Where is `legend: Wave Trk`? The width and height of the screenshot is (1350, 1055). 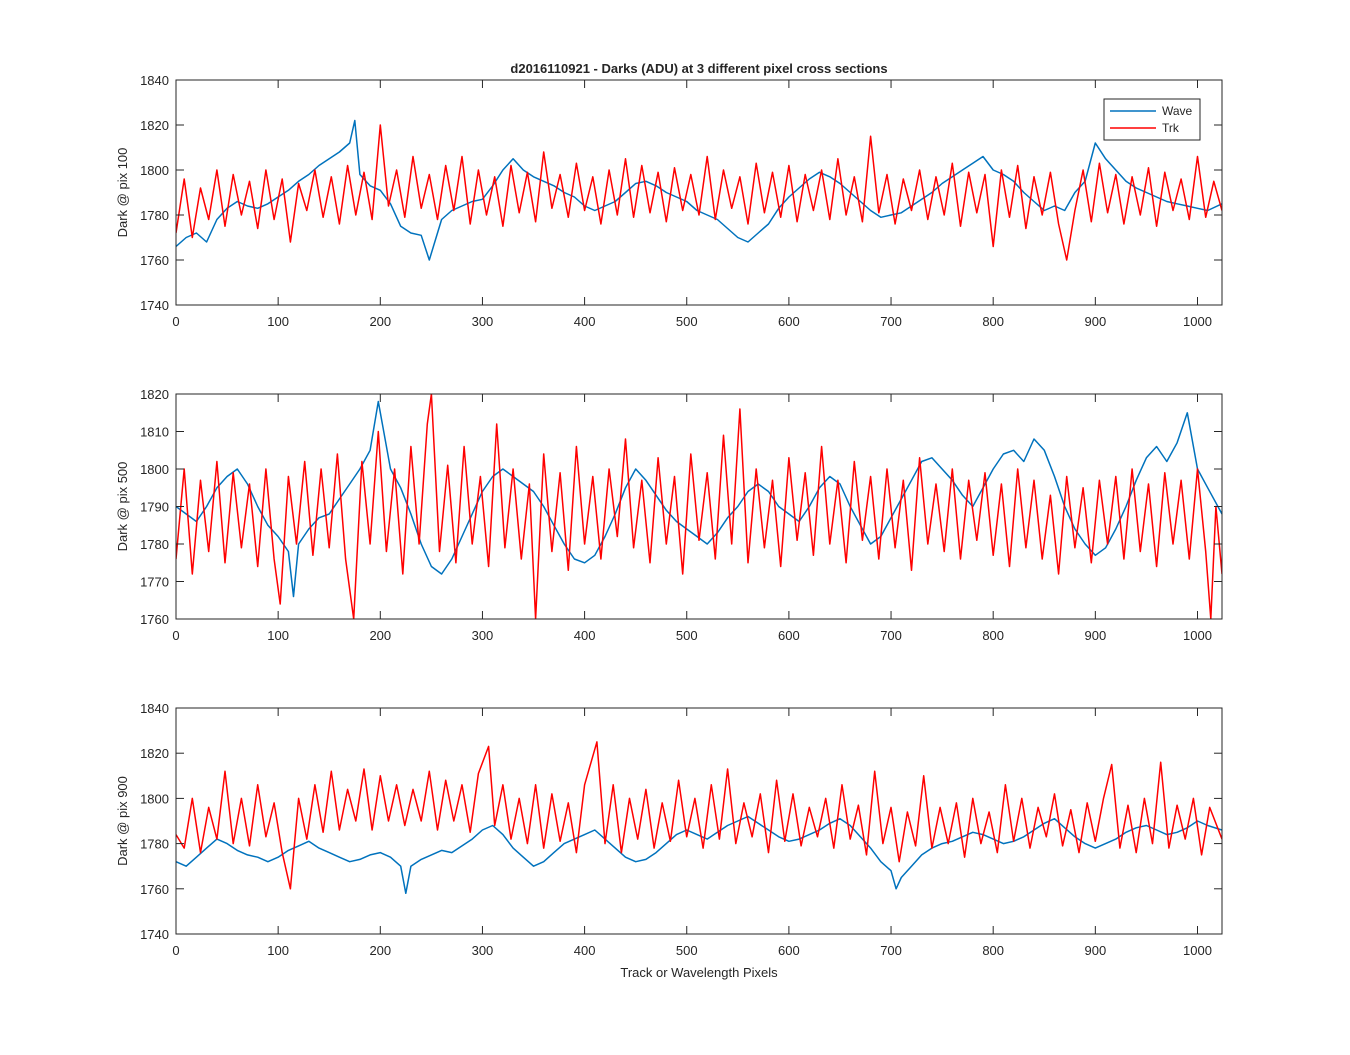 legend: Wave Trk is located at coordinates (1152, 119).